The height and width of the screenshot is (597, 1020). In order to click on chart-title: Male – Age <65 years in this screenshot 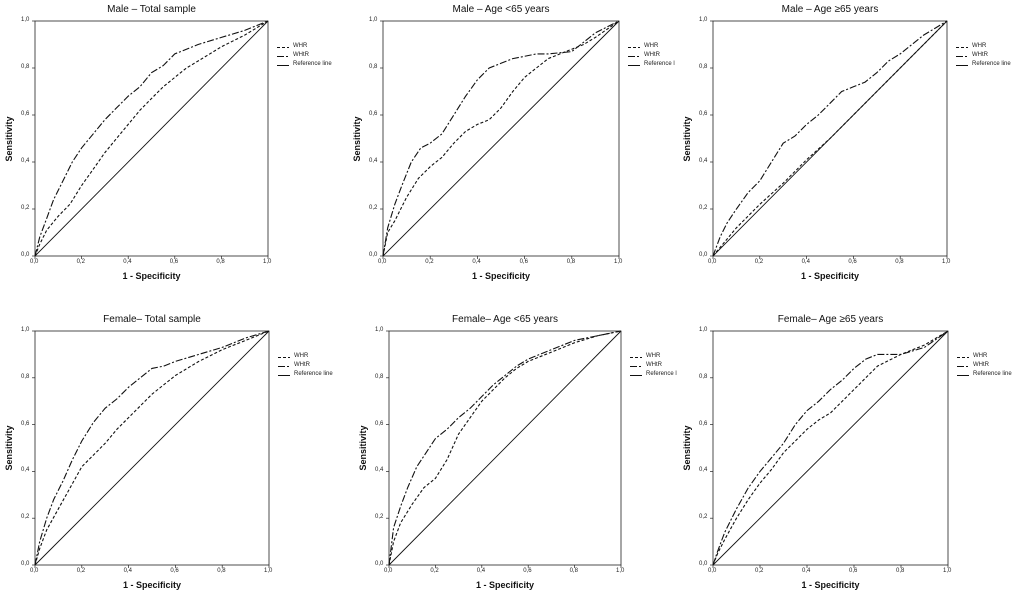, I will do `click(501, 9)`.